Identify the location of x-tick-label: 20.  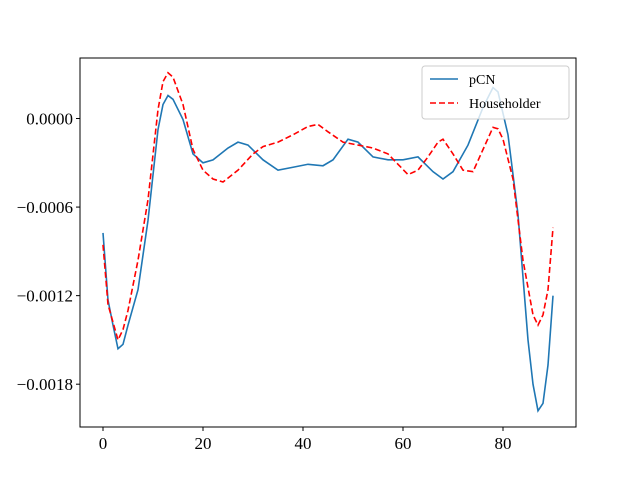
(203, 443).